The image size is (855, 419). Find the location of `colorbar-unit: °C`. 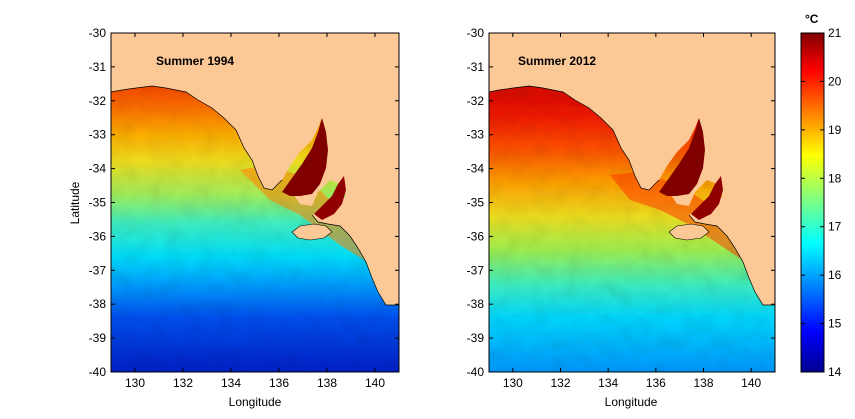

colorbar-unit: °C is located at coordinates (812, 19).